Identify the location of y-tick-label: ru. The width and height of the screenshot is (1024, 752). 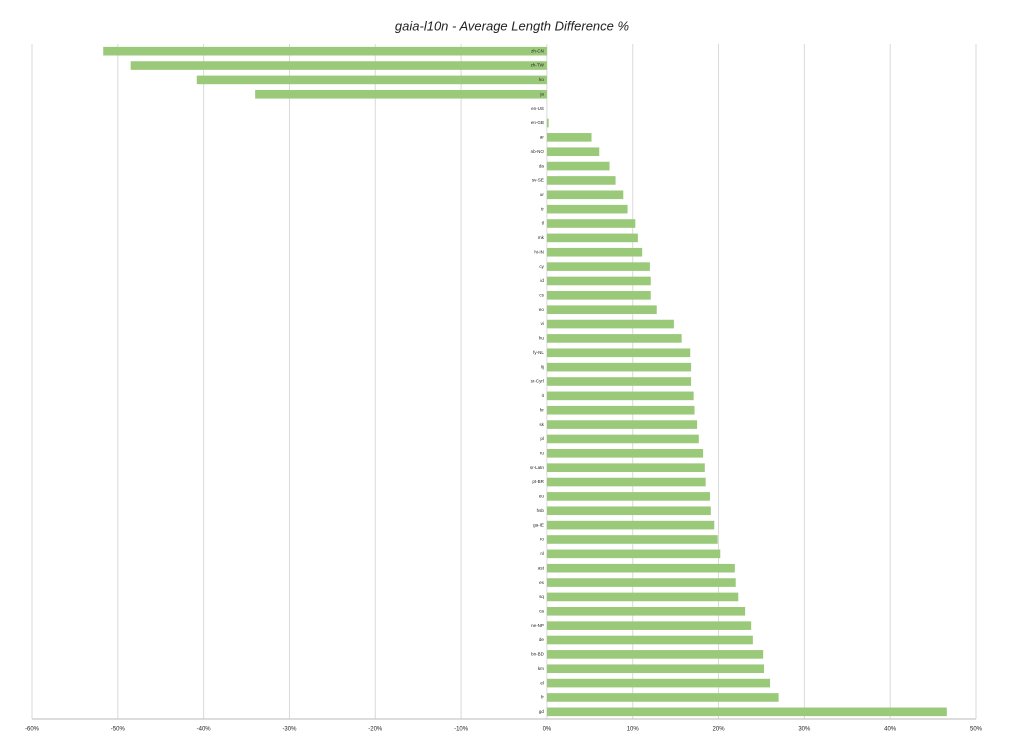
(542, 452).